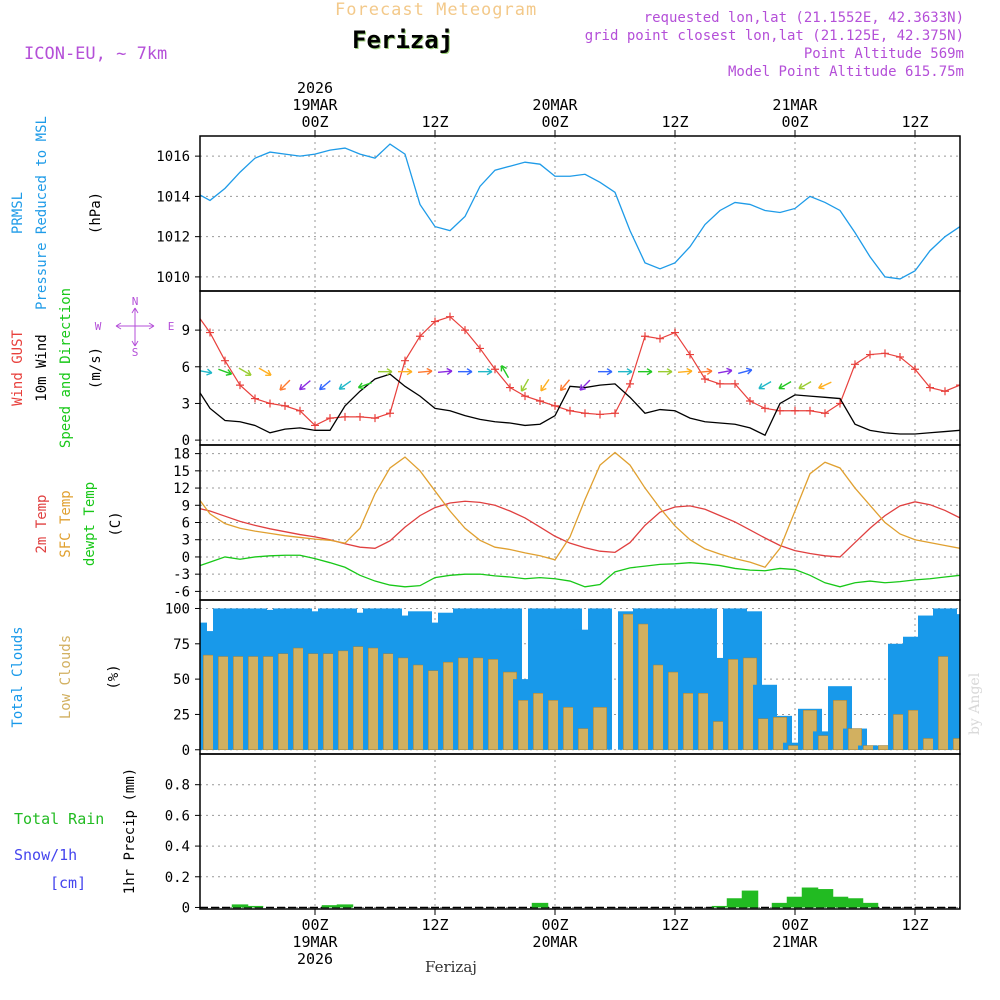  Describe the element at coordinates (181, 455) in the screenshot. I see `y-tick-label: 18` at that location.